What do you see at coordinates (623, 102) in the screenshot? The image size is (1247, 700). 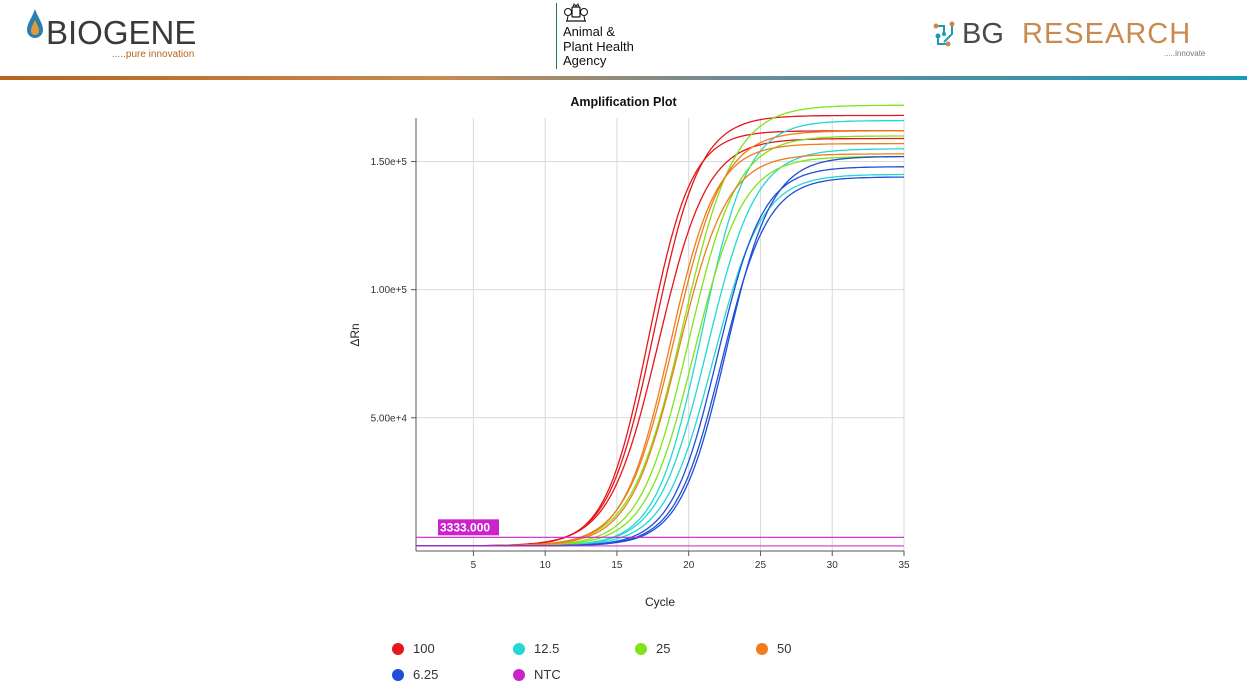 I see `chart-title: Amplification Plot` at bounding box center [623, 102].